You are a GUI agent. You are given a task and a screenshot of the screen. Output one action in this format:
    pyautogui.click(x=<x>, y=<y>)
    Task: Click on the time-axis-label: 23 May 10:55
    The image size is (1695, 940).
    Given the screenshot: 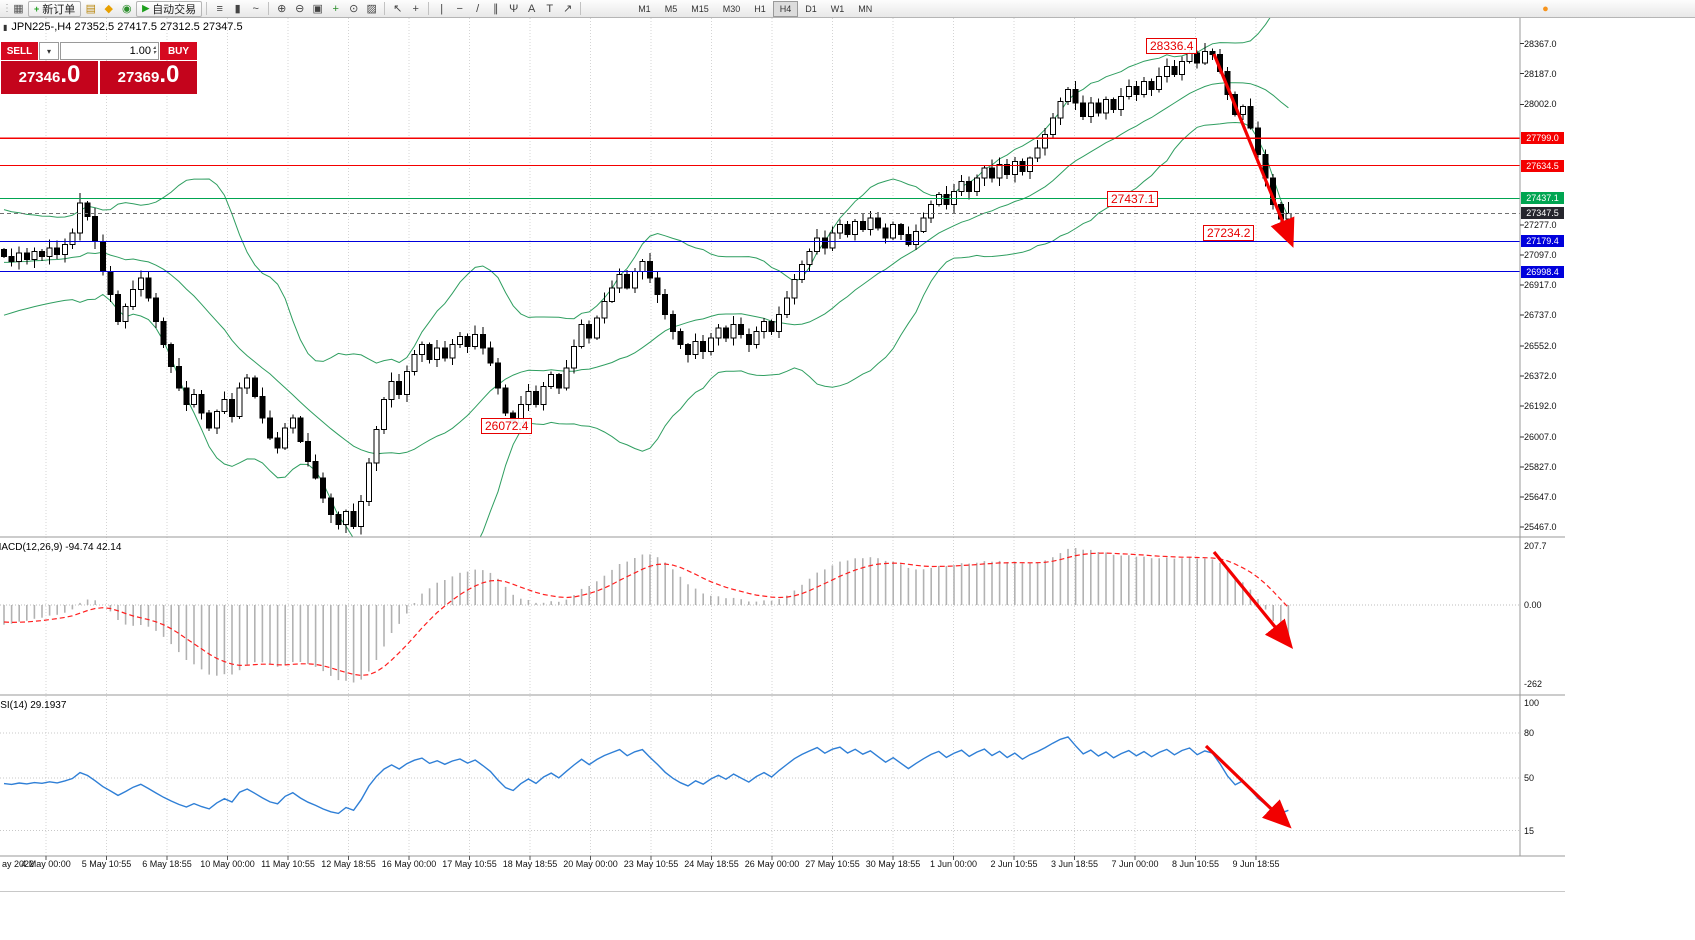 What is the action you would take?
    pyautogui.click(x=651, y=864)
    